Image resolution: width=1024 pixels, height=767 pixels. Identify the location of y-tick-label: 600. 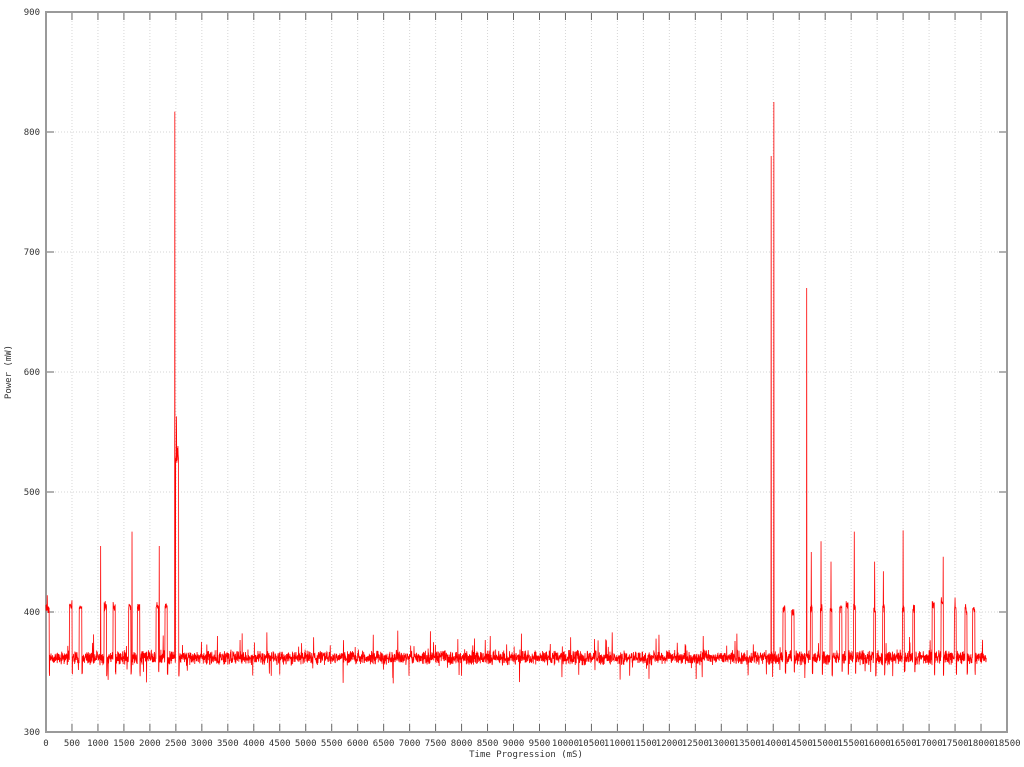
(32, 373).